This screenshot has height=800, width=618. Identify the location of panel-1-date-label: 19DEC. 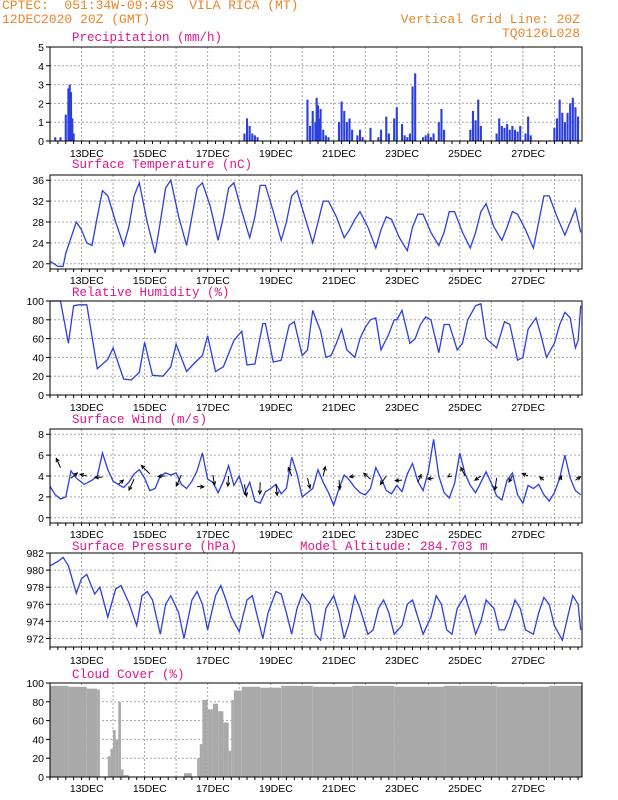
(276, 154).